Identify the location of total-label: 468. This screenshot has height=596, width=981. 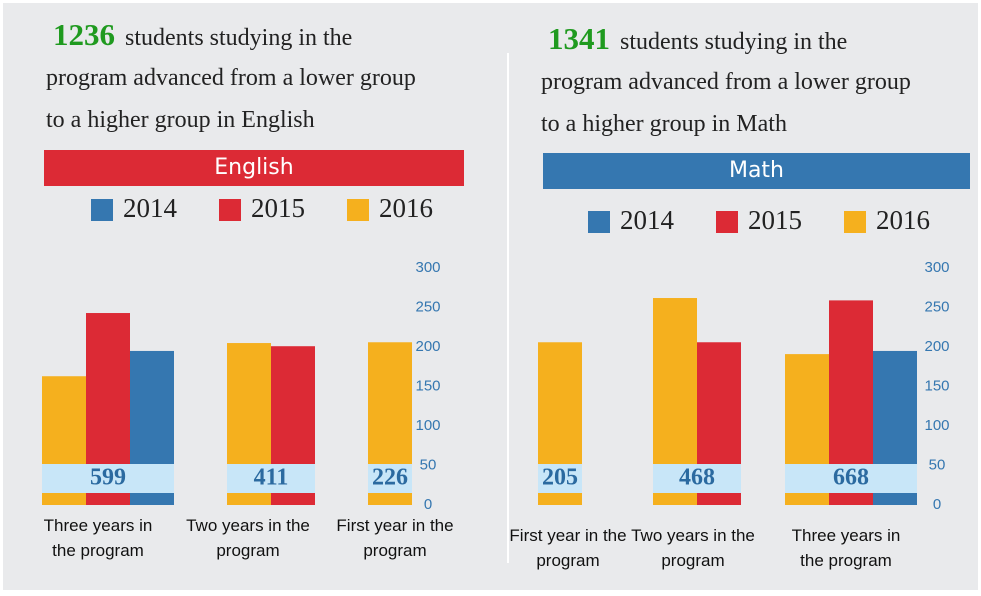
(697, 478).